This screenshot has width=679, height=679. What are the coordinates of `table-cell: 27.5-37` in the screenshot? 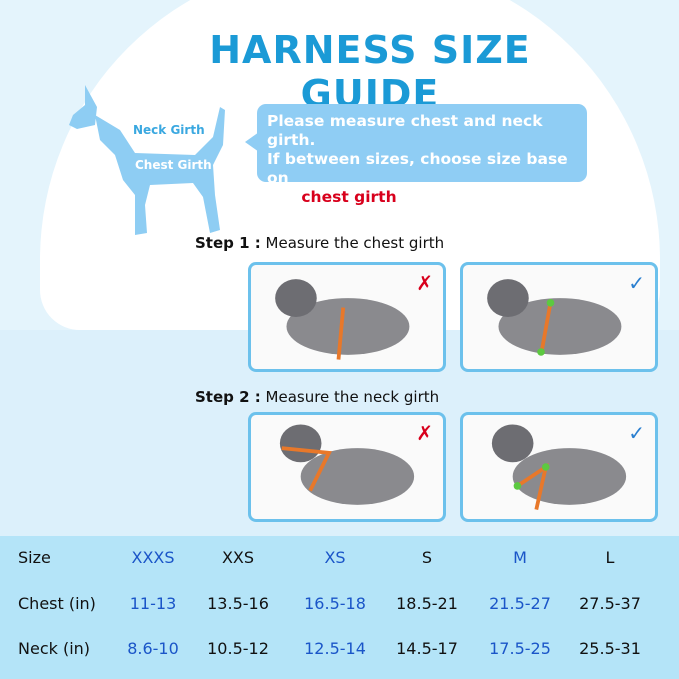 It's located at (610, 603).